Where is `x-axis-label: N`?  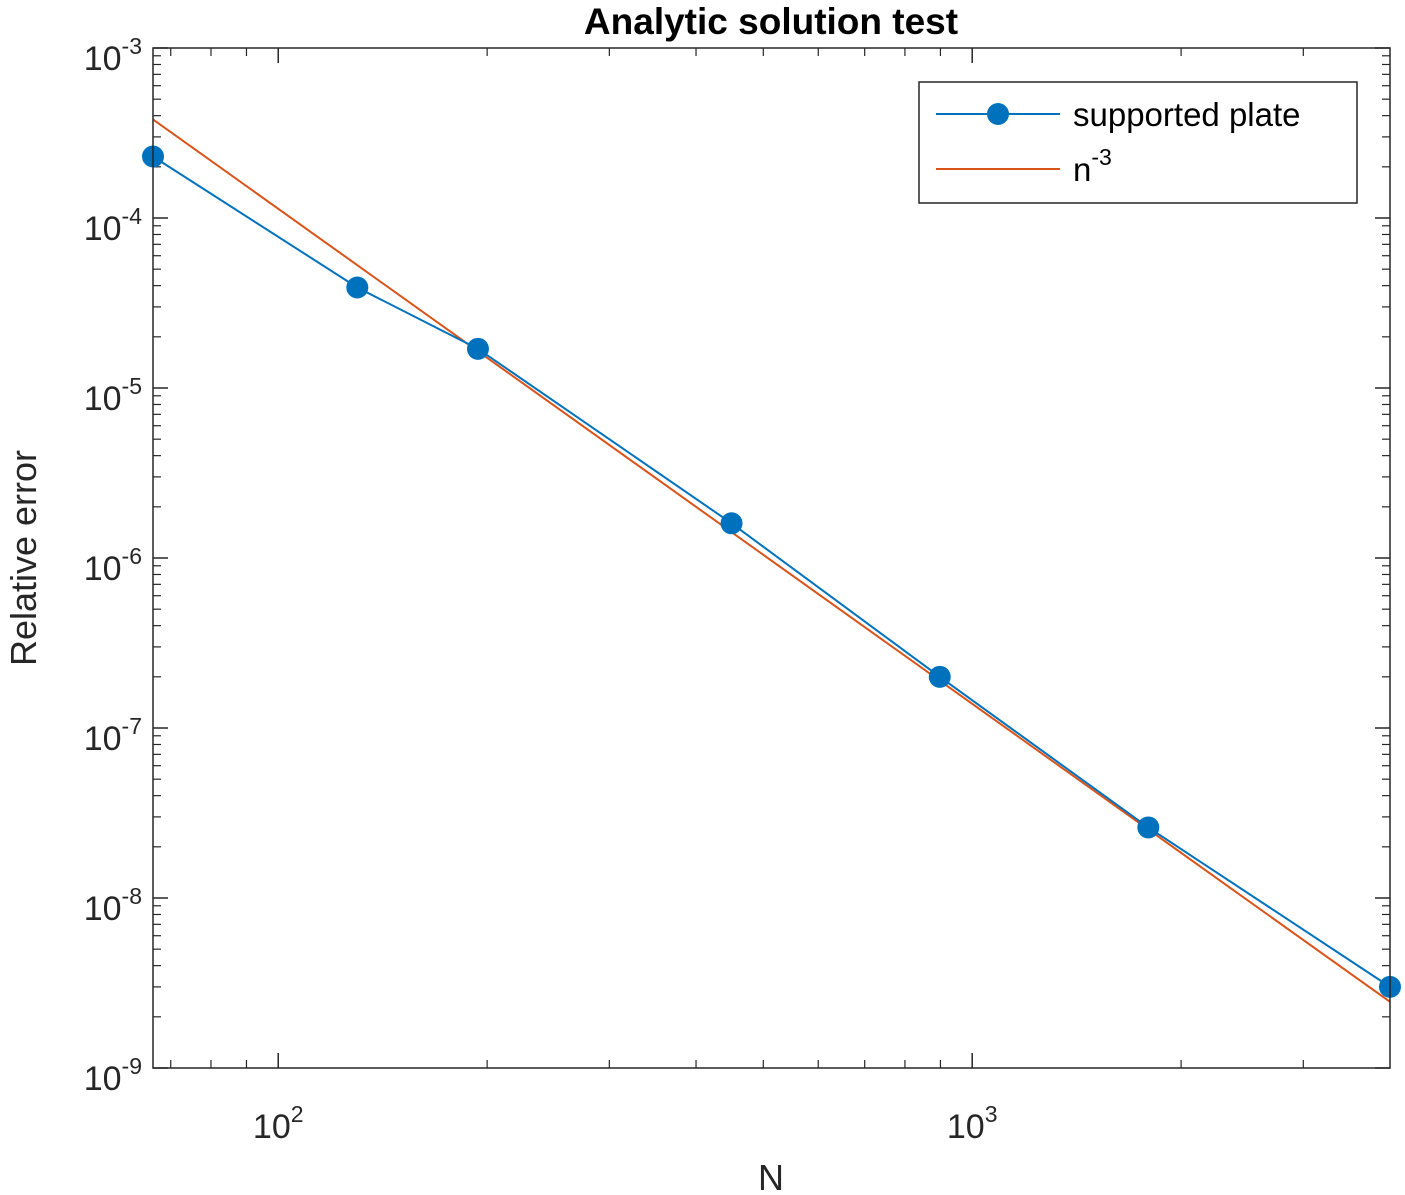
x-axis-label: N is located at coordinates (771, 1176).